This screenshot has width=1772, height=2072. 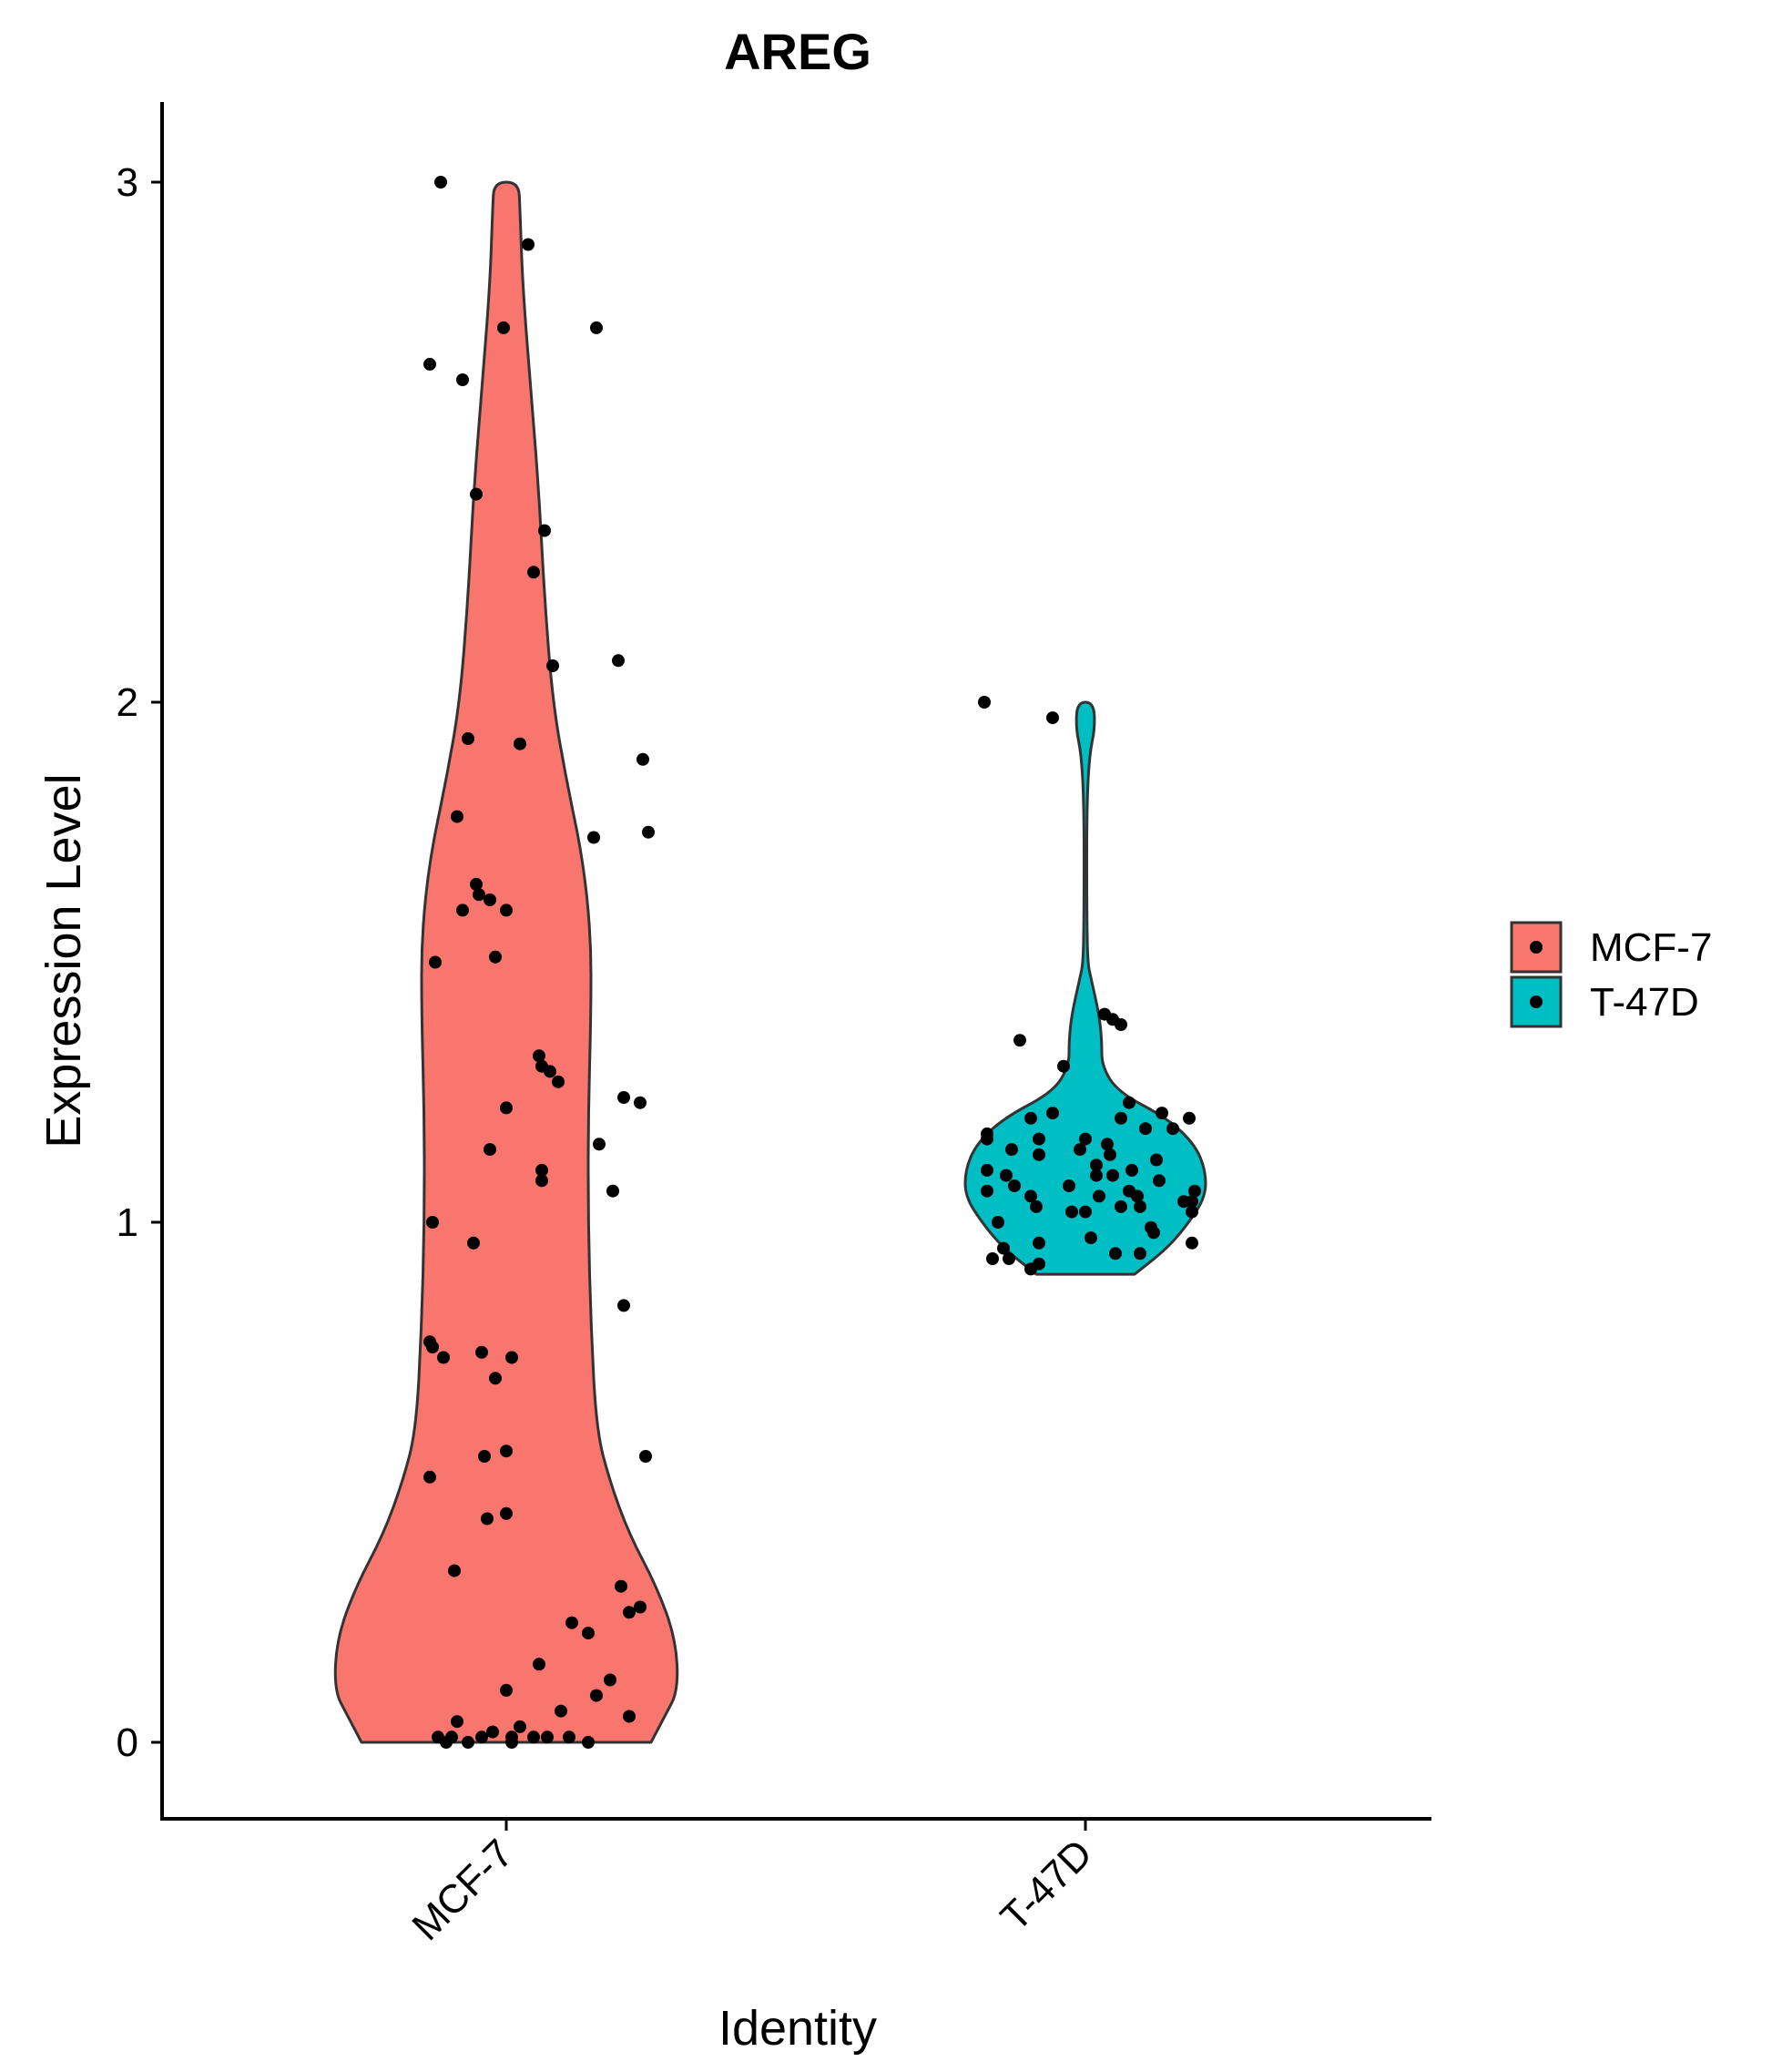 I want to click on x-axis-title: Identity, so click(x=797, y=2029).